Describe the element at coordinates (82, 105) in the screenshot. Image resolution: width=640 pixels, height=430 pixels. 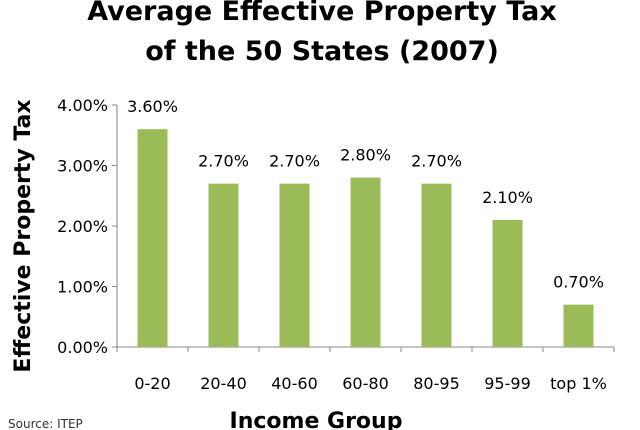
I see `y-tick-label: 4.00%` at that location.